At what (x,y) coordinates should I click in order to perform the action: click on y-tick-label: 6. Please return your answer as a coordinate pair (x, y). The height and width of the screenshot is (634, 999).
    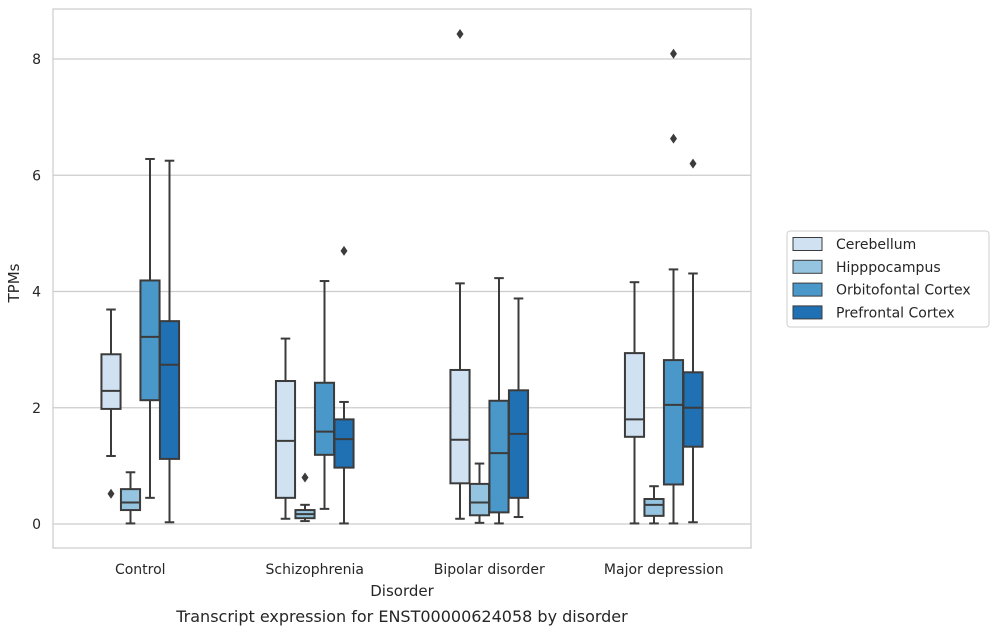
    Looking at the image, I should click on (36, 176).